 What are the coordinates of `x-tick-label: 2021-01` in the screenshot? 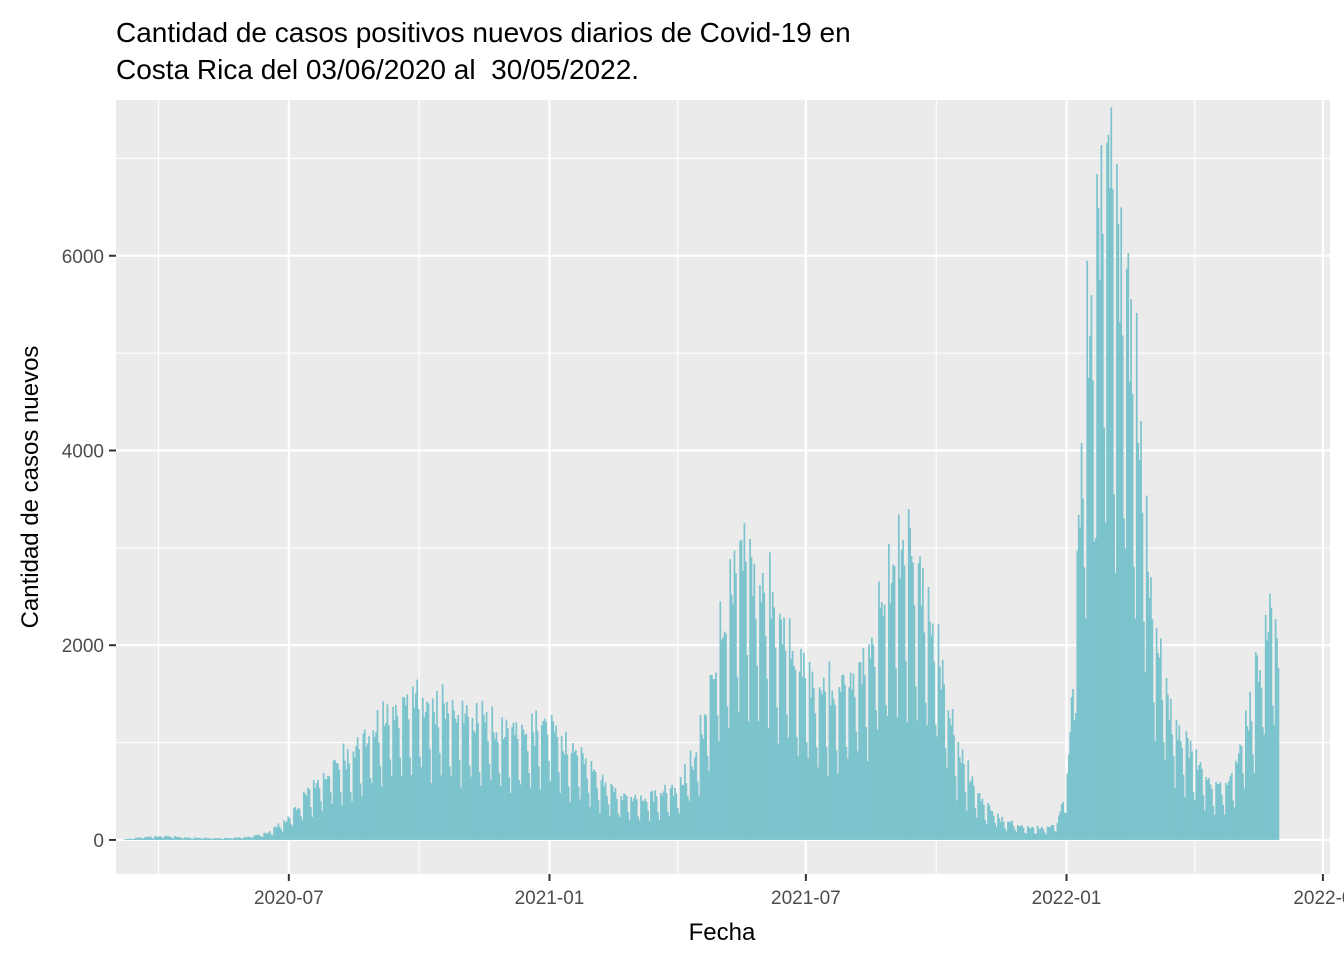 It's located at (550, 898).